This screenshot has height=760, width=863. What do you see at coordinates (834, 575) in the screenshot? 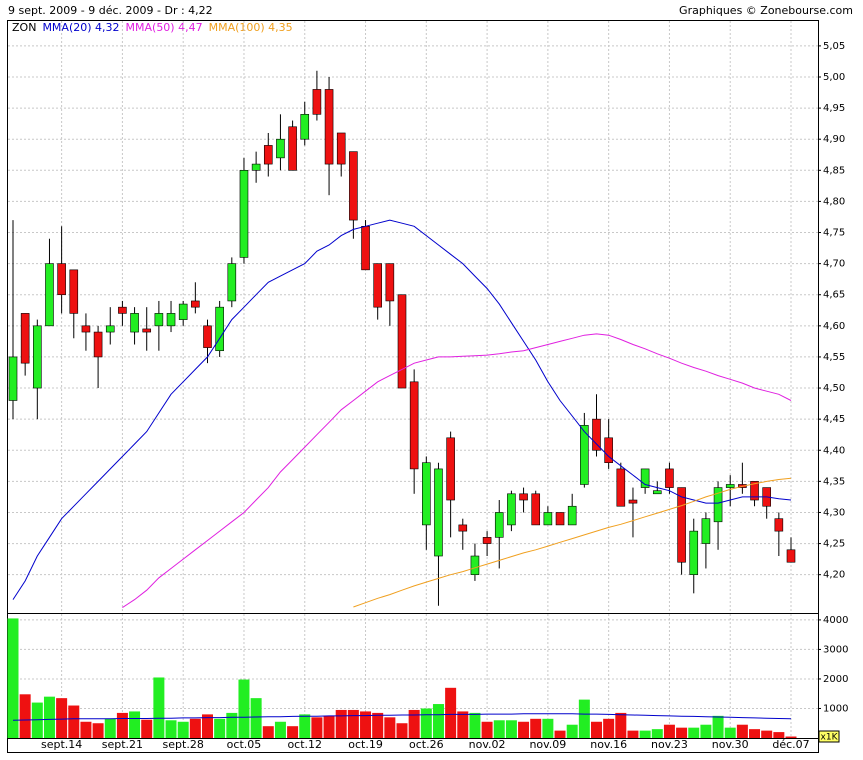
I see `y-tick-label: 4,20` at bounding box center [834, 575].